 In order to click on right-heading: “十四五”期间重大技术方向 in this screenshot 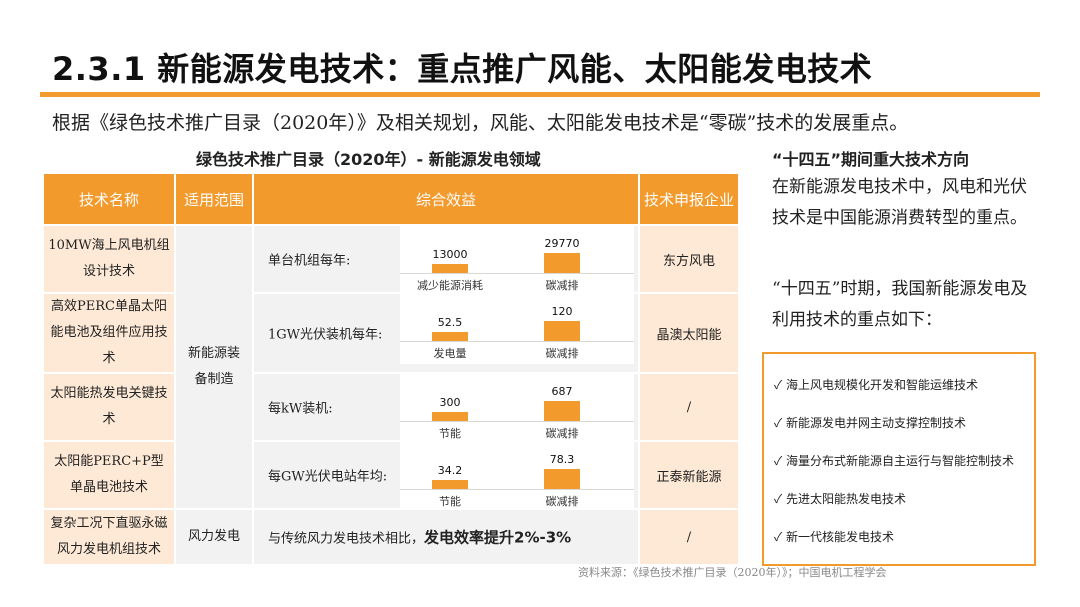, I will do `click(871, 159)`.